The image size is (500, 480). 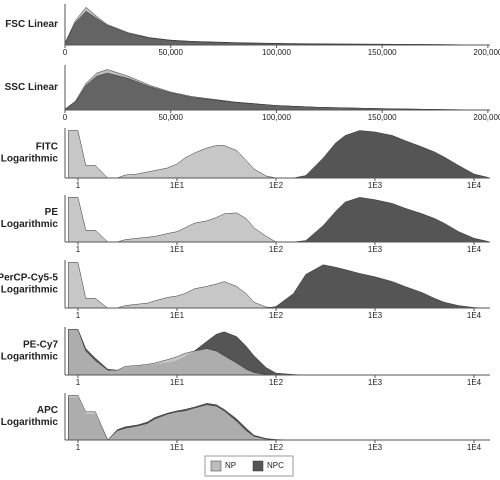 I want to click on panel-label: SSC Linear, so click(x=31, y=87).